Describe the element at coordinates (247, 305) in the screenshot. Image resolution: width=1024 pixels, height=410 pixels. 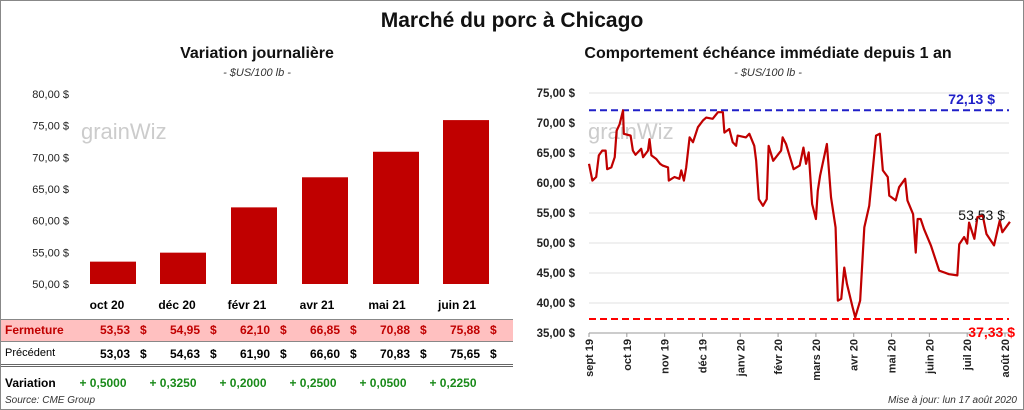
I see `column-header: févr 21` at that location.